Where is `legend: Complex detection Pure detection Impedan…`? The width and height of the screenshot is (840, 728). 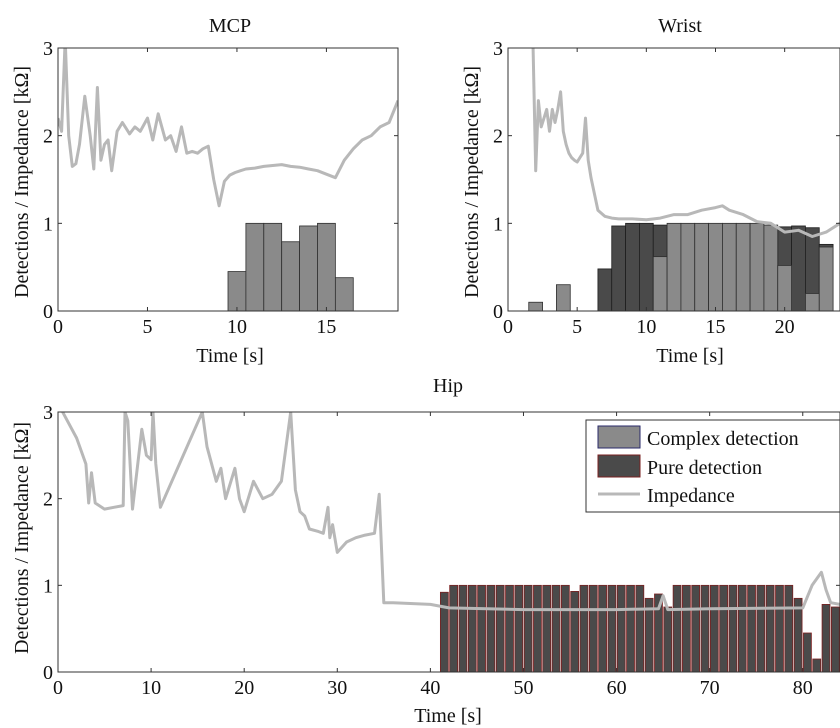
legend: Complex detection Pure detection Impedan… is located at coordinates (712, 466).